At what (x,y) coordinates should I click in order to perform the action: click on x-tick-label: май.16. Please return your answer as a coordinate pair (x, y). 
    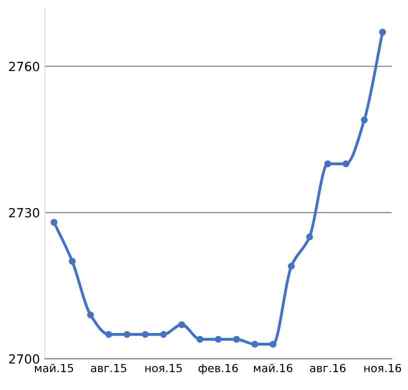
    Looking at the image, I should click on (273, 368).